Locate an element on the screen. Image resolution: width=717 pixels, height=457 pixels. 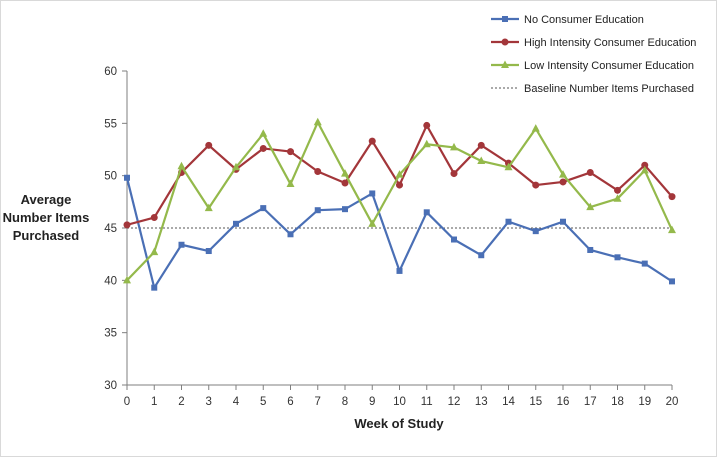
x-tick-label: 8 is located at coordinates (345, 402).